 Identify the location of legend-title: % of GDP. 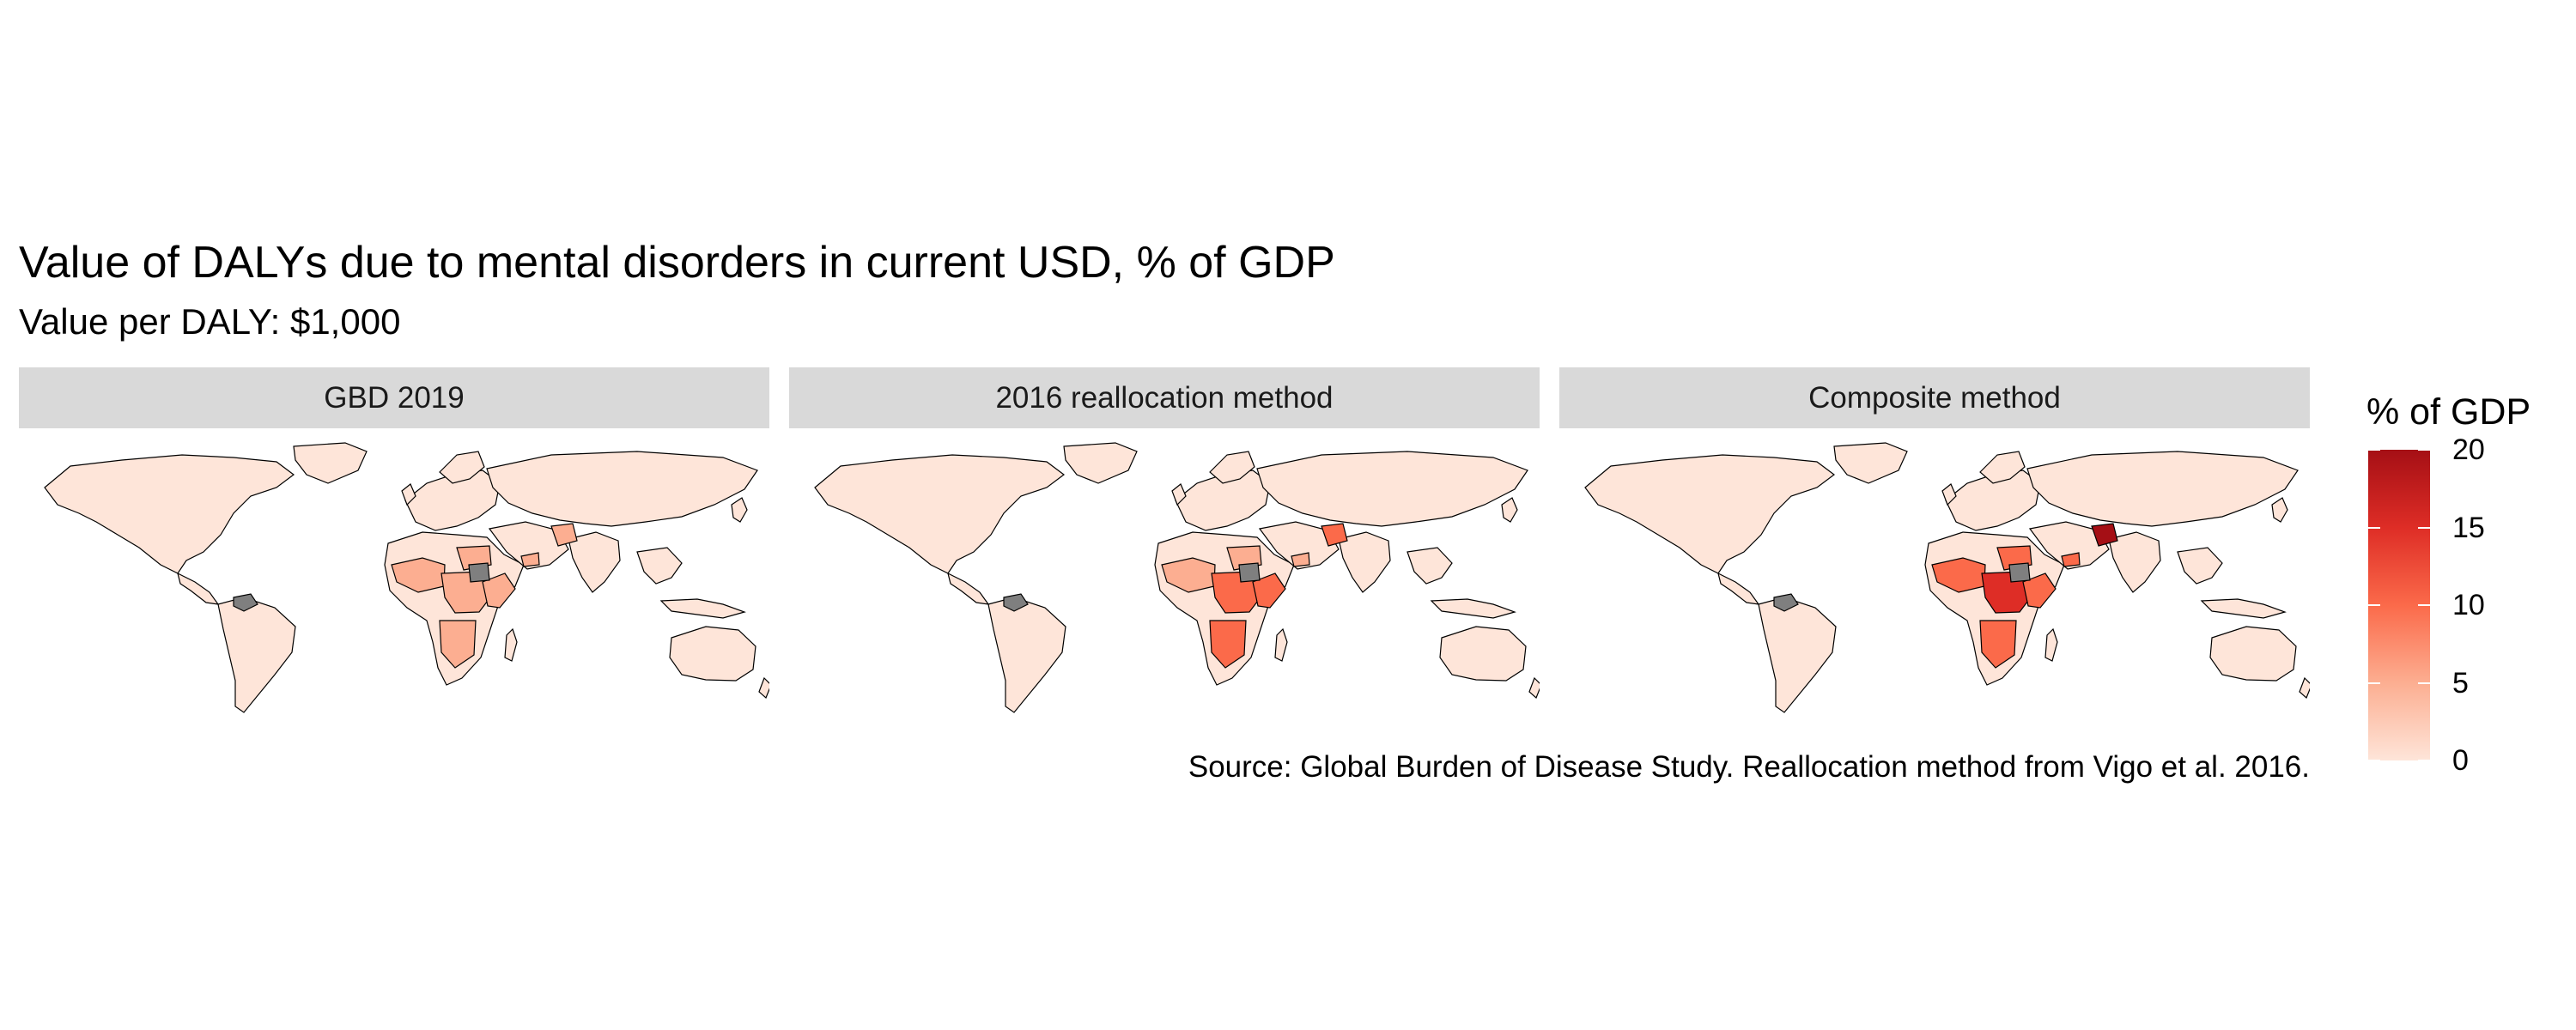
(2449, 412).